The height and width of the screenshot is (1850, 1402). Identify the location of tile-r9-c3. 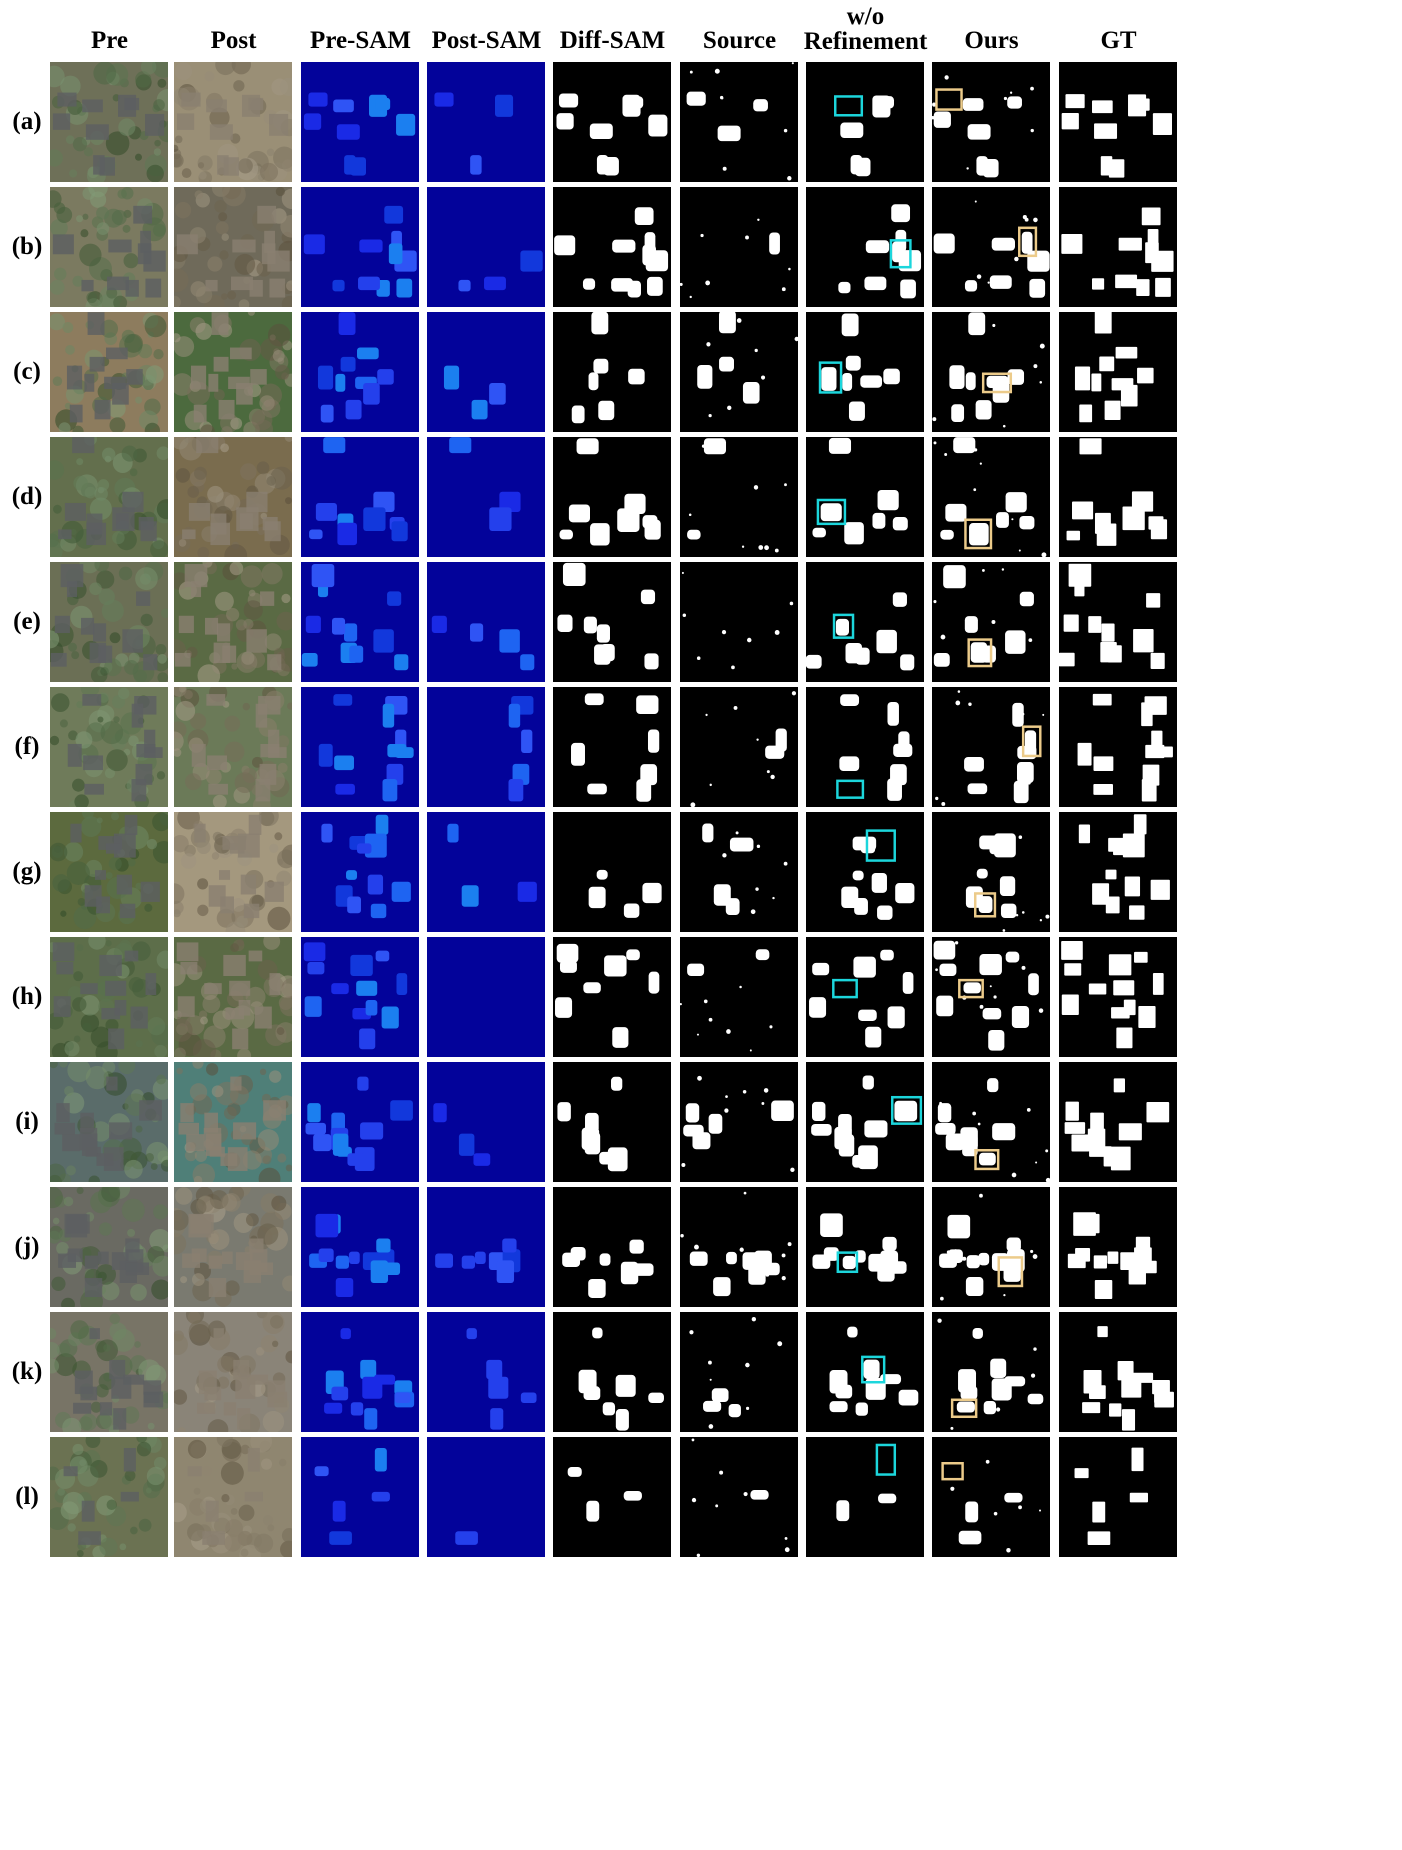
(486, 1247).